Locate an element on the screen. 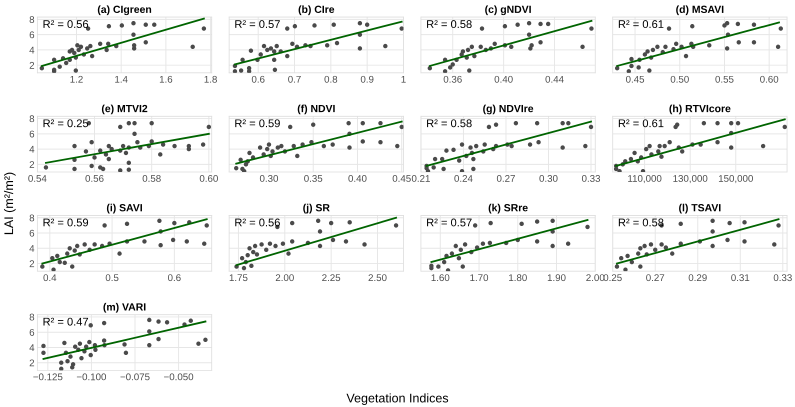  annotation: R² = 0.47 is located at coordinates (66, 322).